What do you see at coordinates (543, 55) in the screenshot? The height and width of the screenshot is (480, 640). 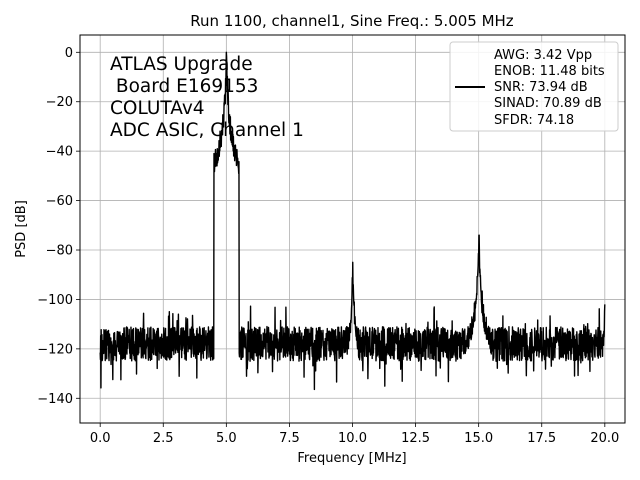 I see `legend-entry-awg: AWG: 3.42 Vpp` at bounding box center [543, 55].